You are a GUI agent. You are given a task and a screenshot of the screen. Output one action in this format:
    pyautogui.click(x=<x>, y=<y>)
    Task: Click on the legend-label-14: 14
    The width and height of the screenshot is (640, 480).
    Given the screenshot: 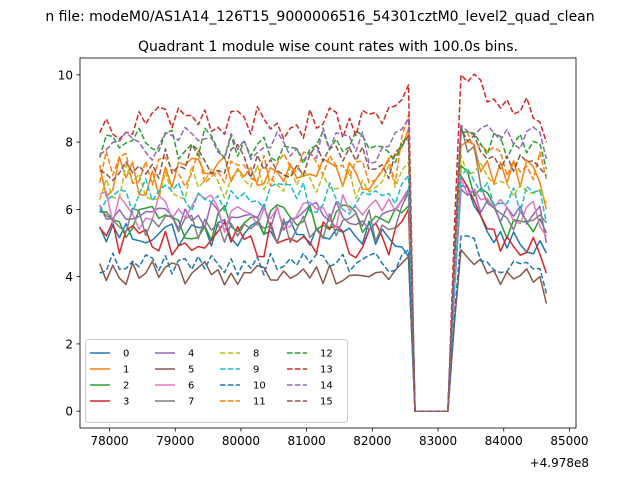 What is the action you would take?
    pyautogui.click(x=326, y=386)
    